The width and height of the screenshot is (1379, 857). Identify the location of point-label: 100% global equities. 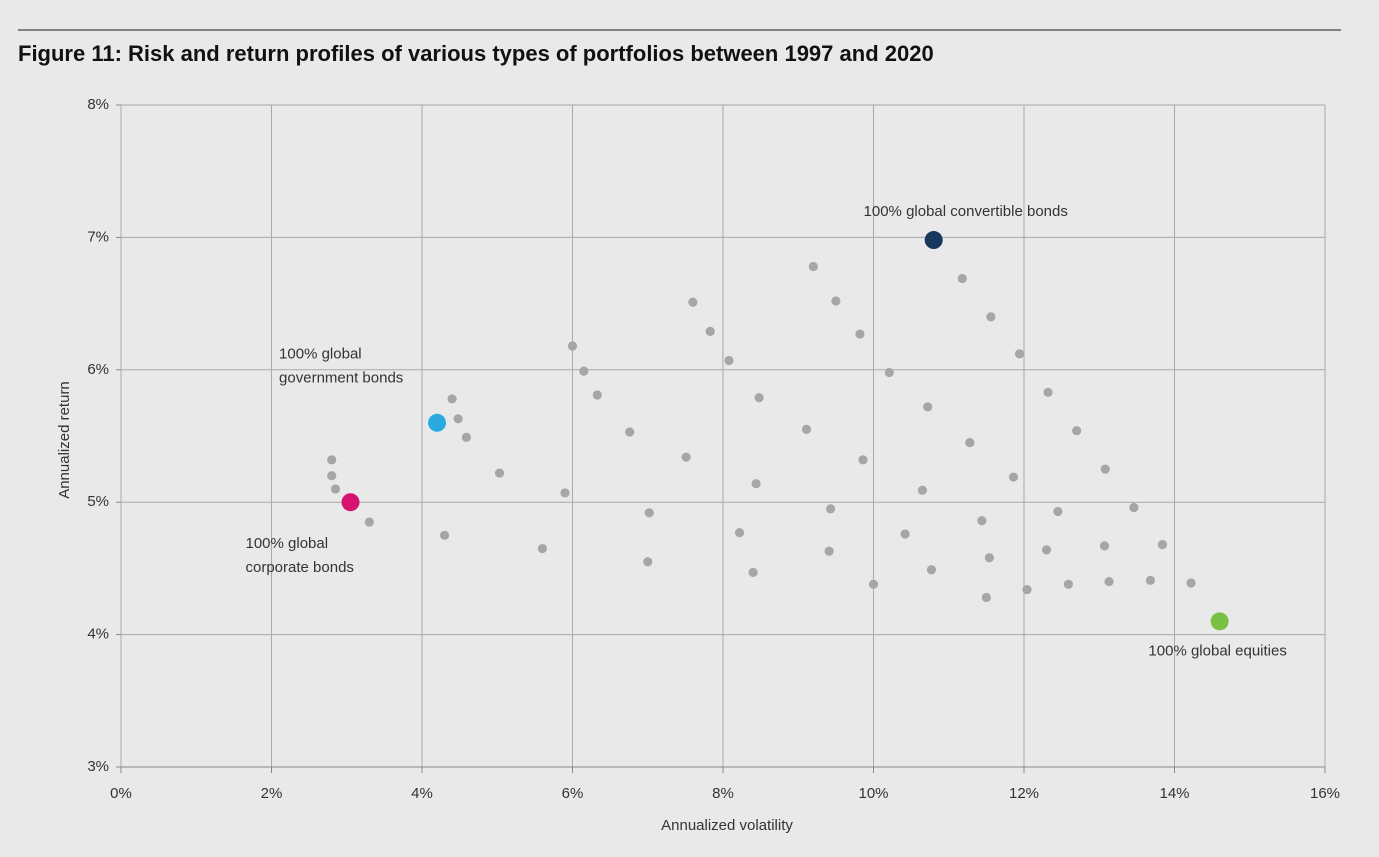
(1217, 650).